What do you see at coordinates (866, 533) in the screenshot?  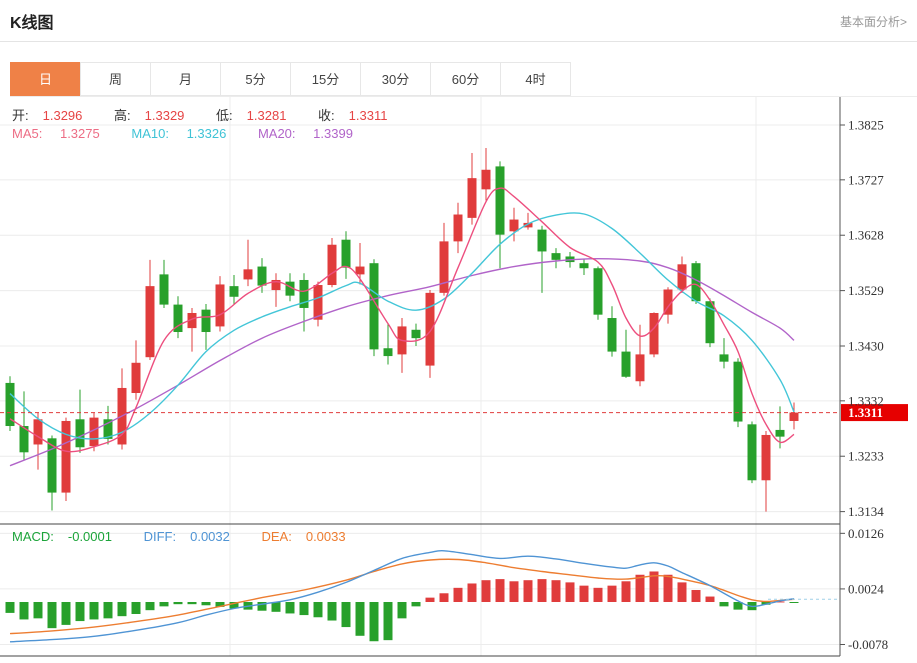 I see `axis-label: 0.0126` at bounding box center [866, 533].